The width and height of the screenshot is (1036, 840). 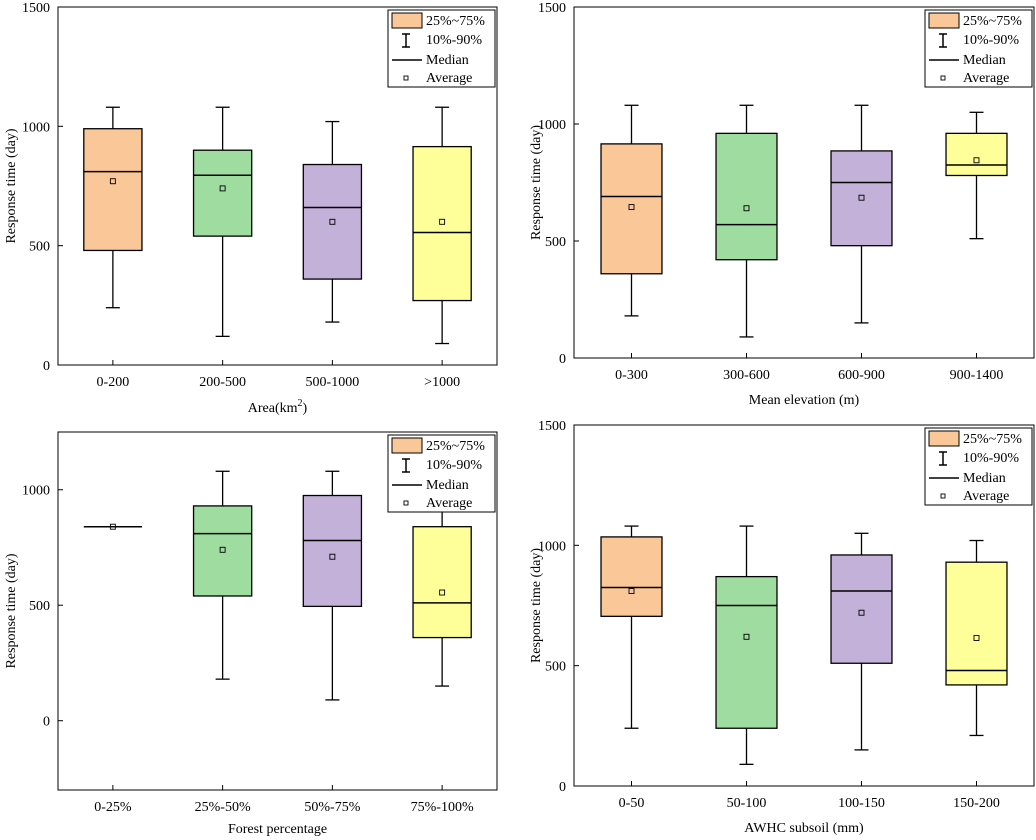 I want to click on x-tick-label: 50%-75%, so click(x=332, y=807).